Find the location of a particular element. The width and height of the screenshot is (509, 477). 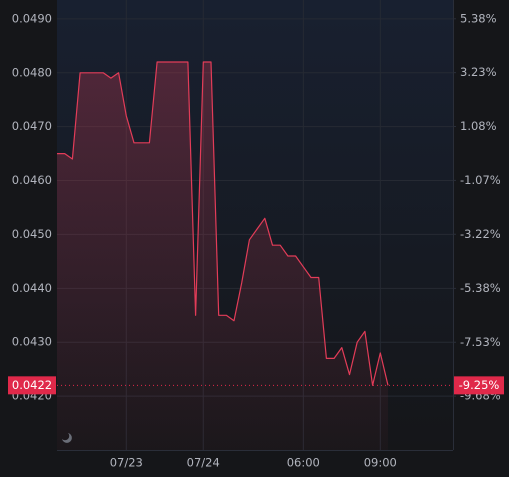

x-tick-label: 07/23 is located at coordinates (126, 463).